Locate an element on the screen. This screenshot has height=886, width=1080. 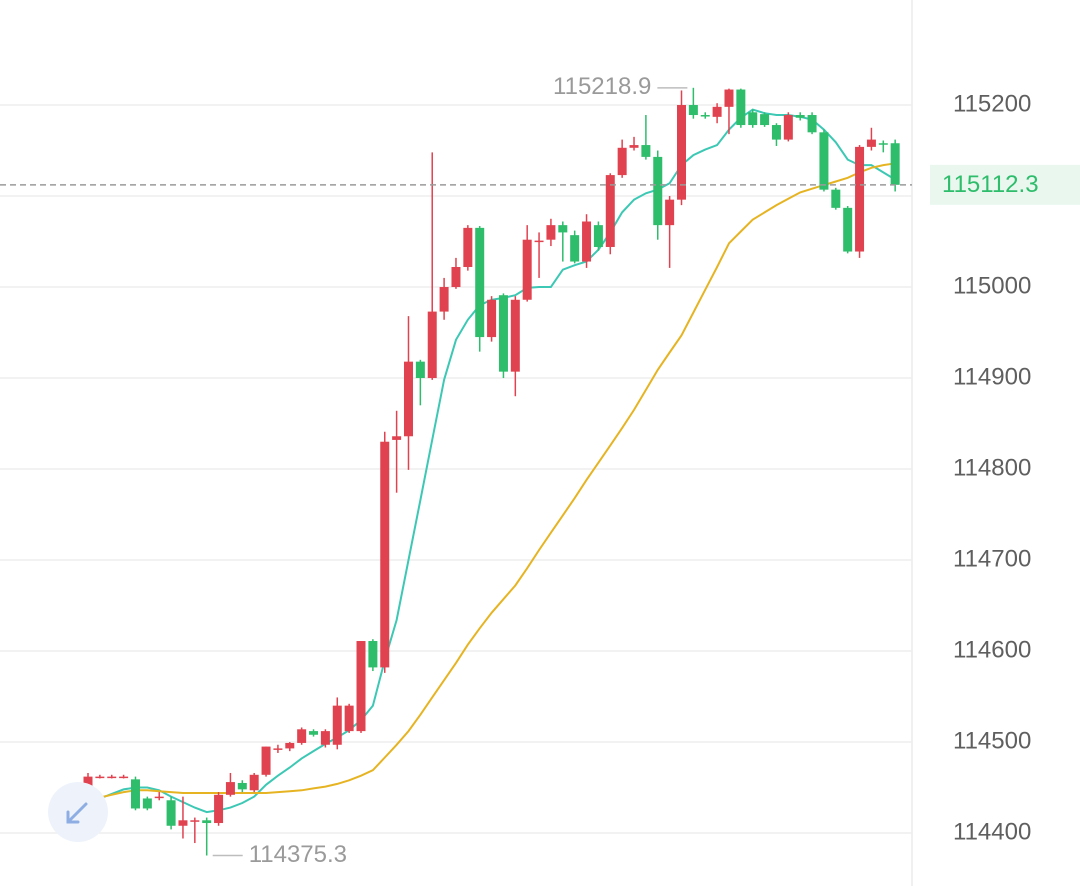
last-price: 115112.3 is located at coordinates (540, 184).